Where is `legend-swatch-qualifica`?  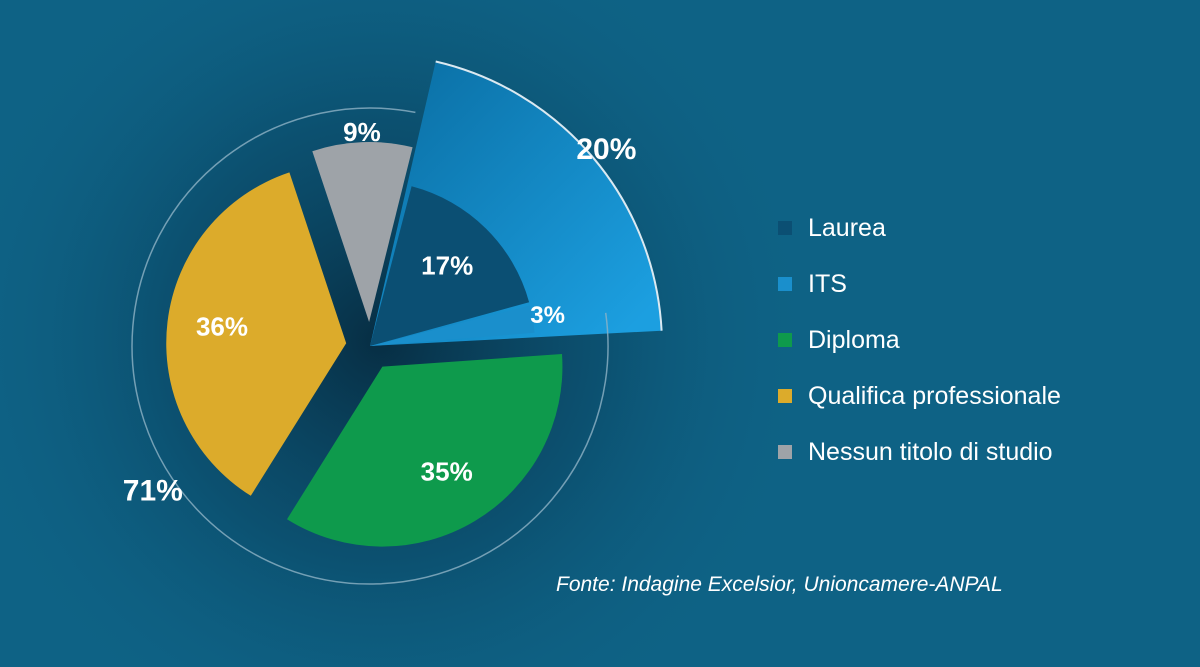
legend-swatch-qualifica is located at coordinates (785, 396).